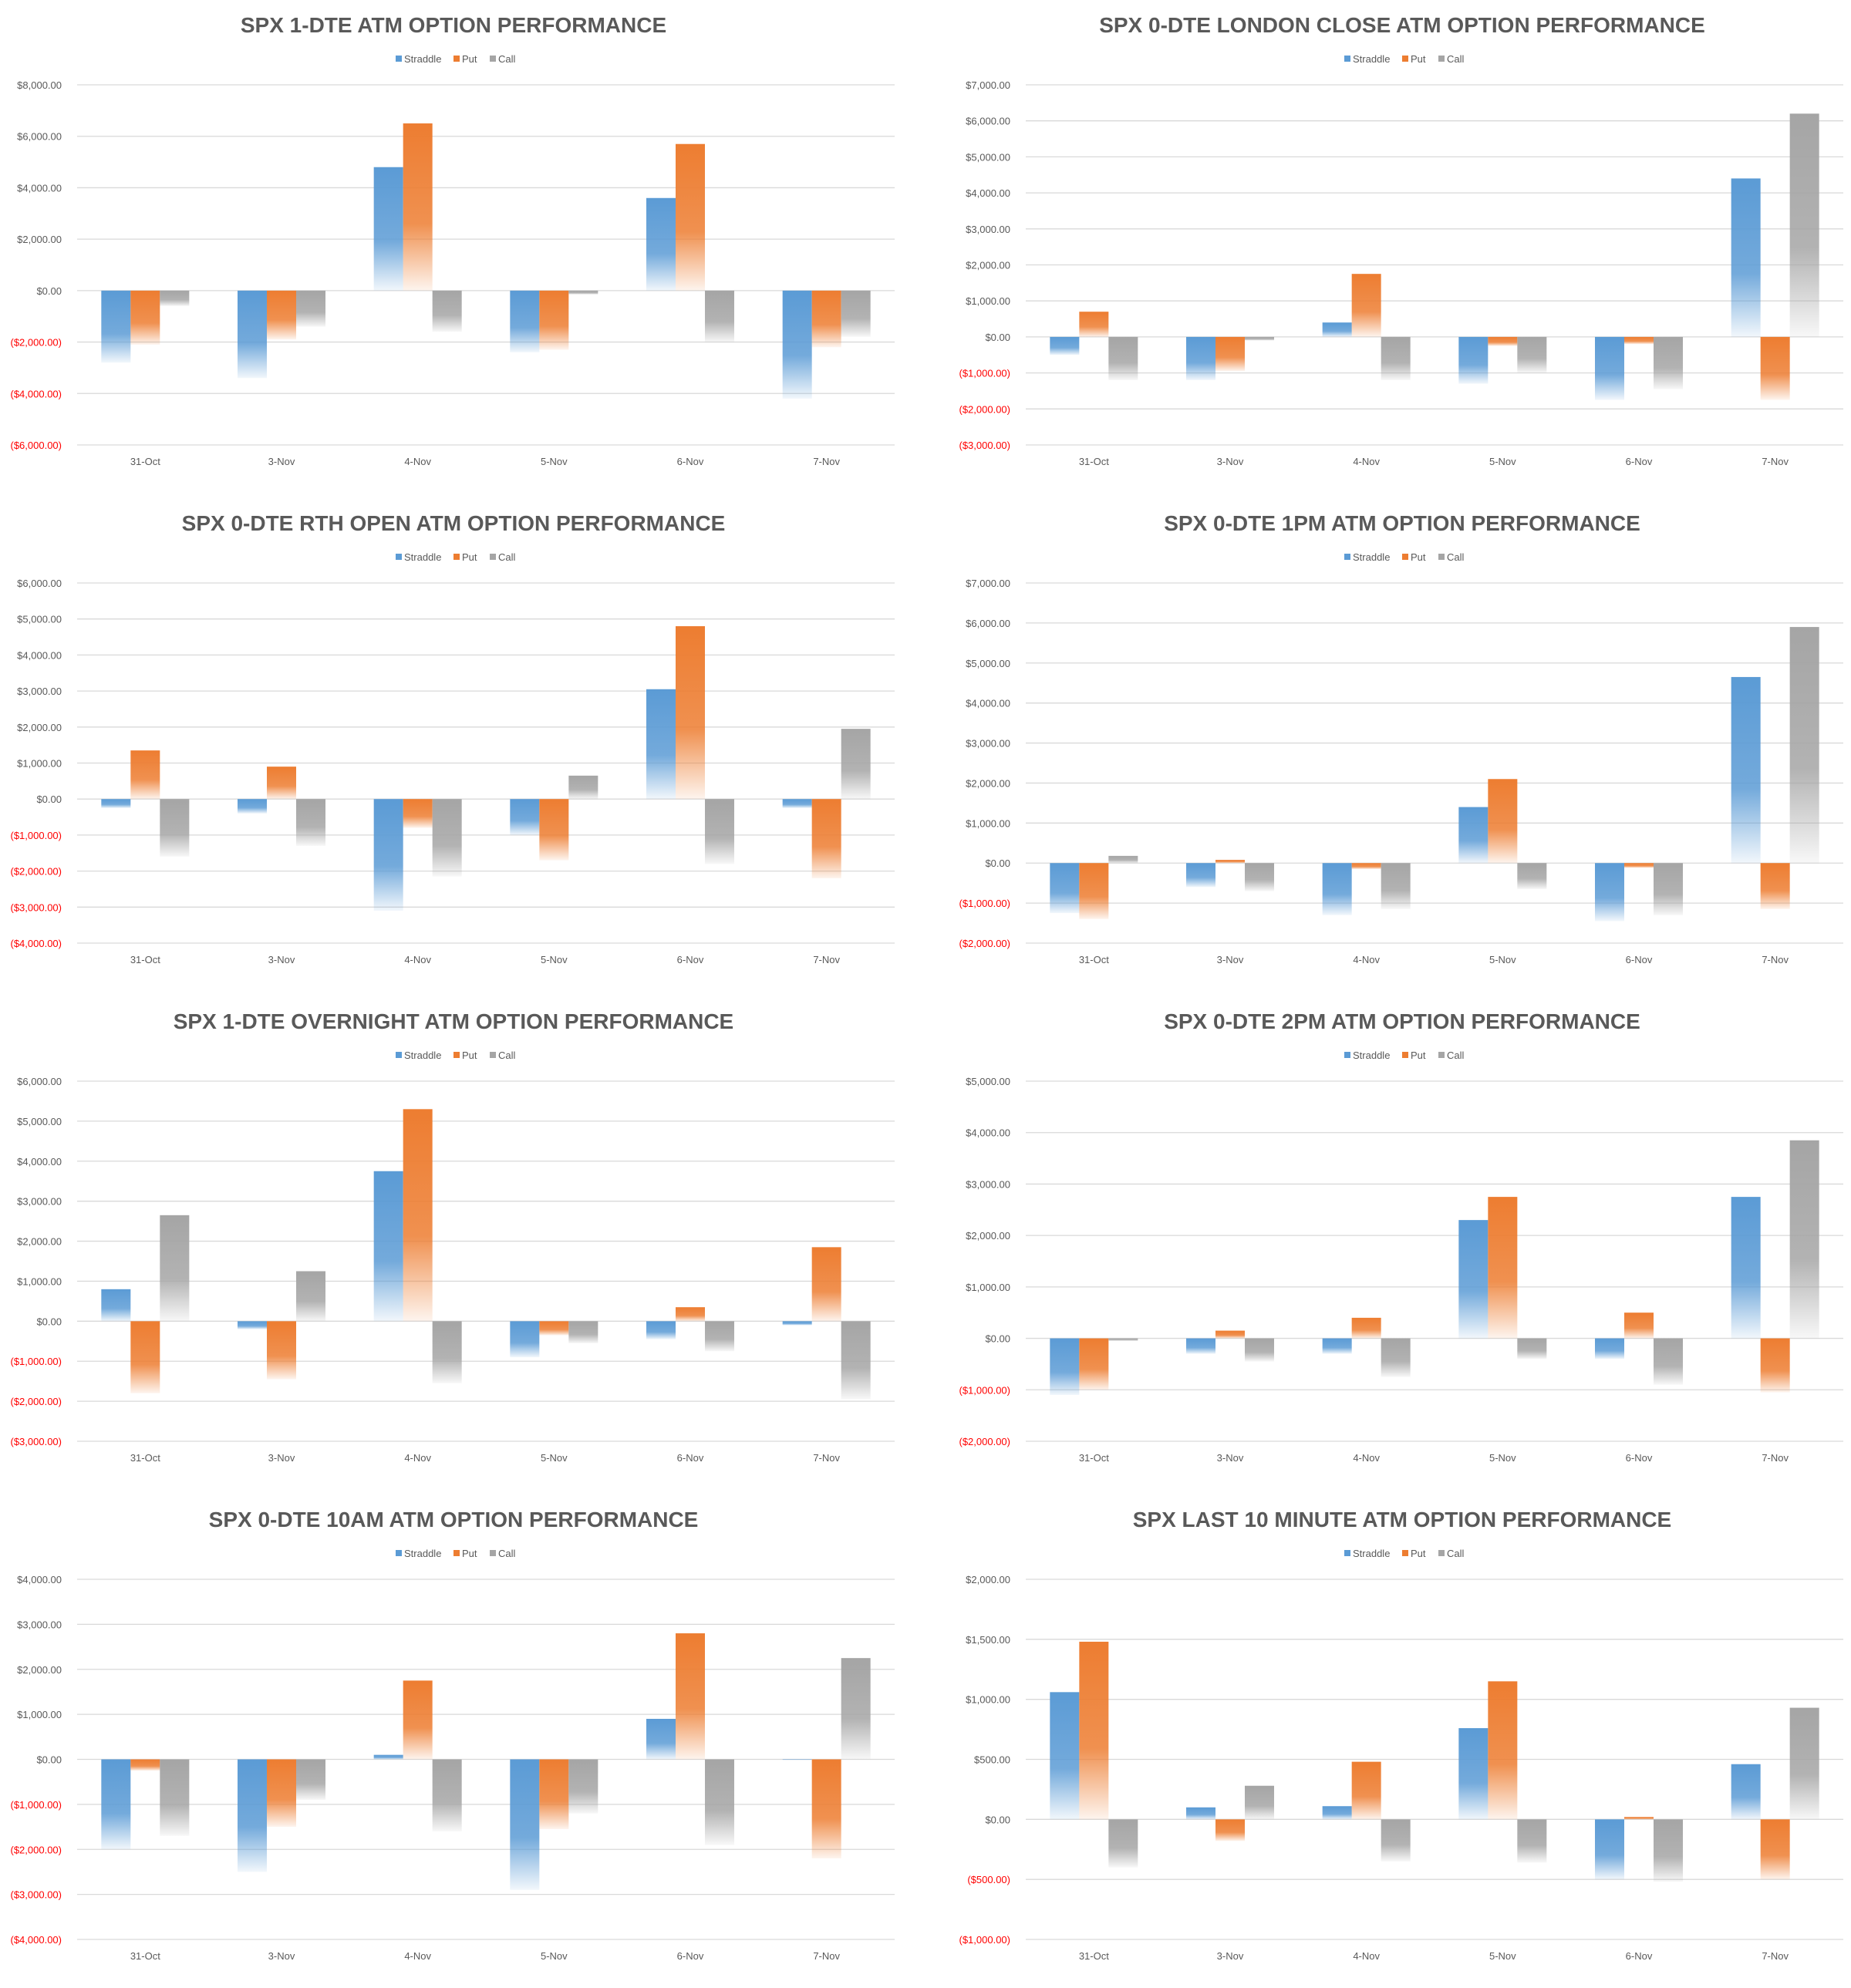 This screenshot has height=1988, width=1851. I want to click on y-tick-label: $5,000.00, so click(988, 1081).